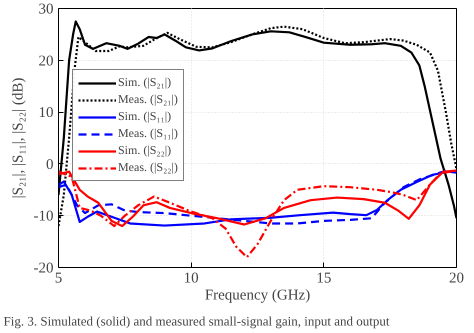 The image size is (474, 333). Describe the element at coordinates (145, 82) in the screenshot. I see `legend-label: Sim. (|S₂₁|)` at that location.